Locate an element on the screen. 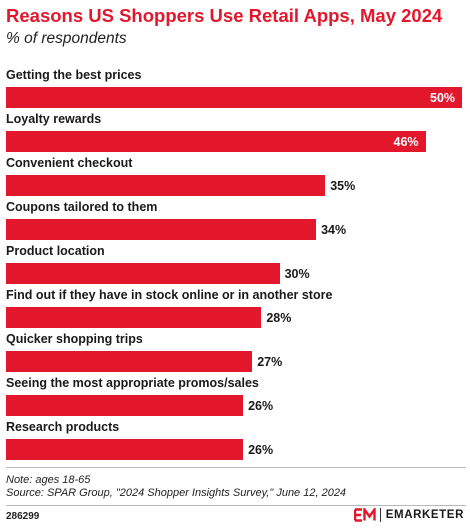 The height and width of the screenshot is (529, 470). bar-value-label: 28% is located at coordinates (279, 318).